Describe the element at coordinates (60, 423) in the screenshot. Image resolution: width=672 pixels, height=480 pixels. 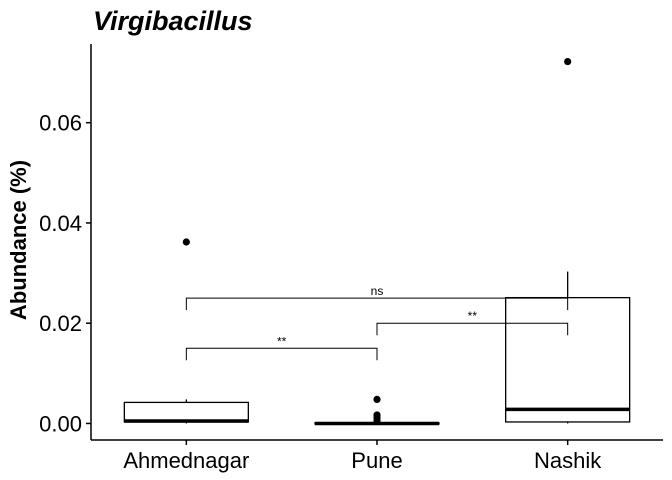
I see `y-tick-label: 0.00` at that location.